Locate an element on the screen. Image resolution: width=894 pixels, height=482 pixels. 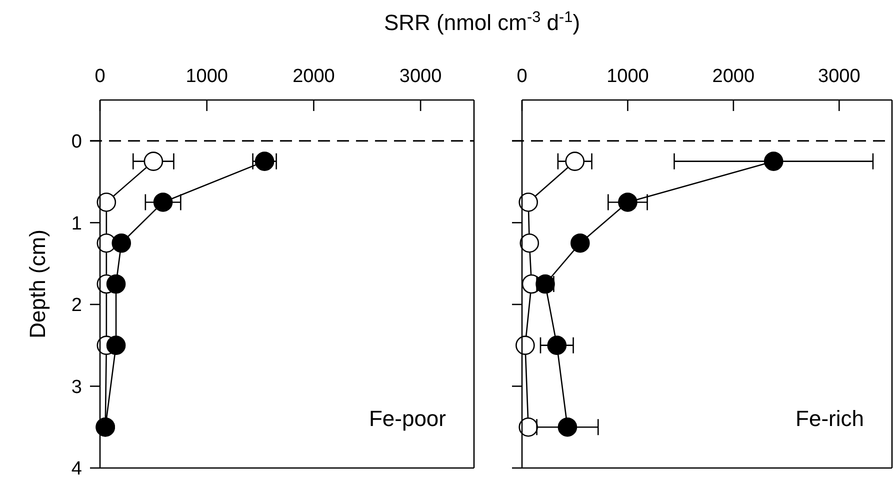
y-axis-title: Depth (cm) is located at coordinates (37, 284).